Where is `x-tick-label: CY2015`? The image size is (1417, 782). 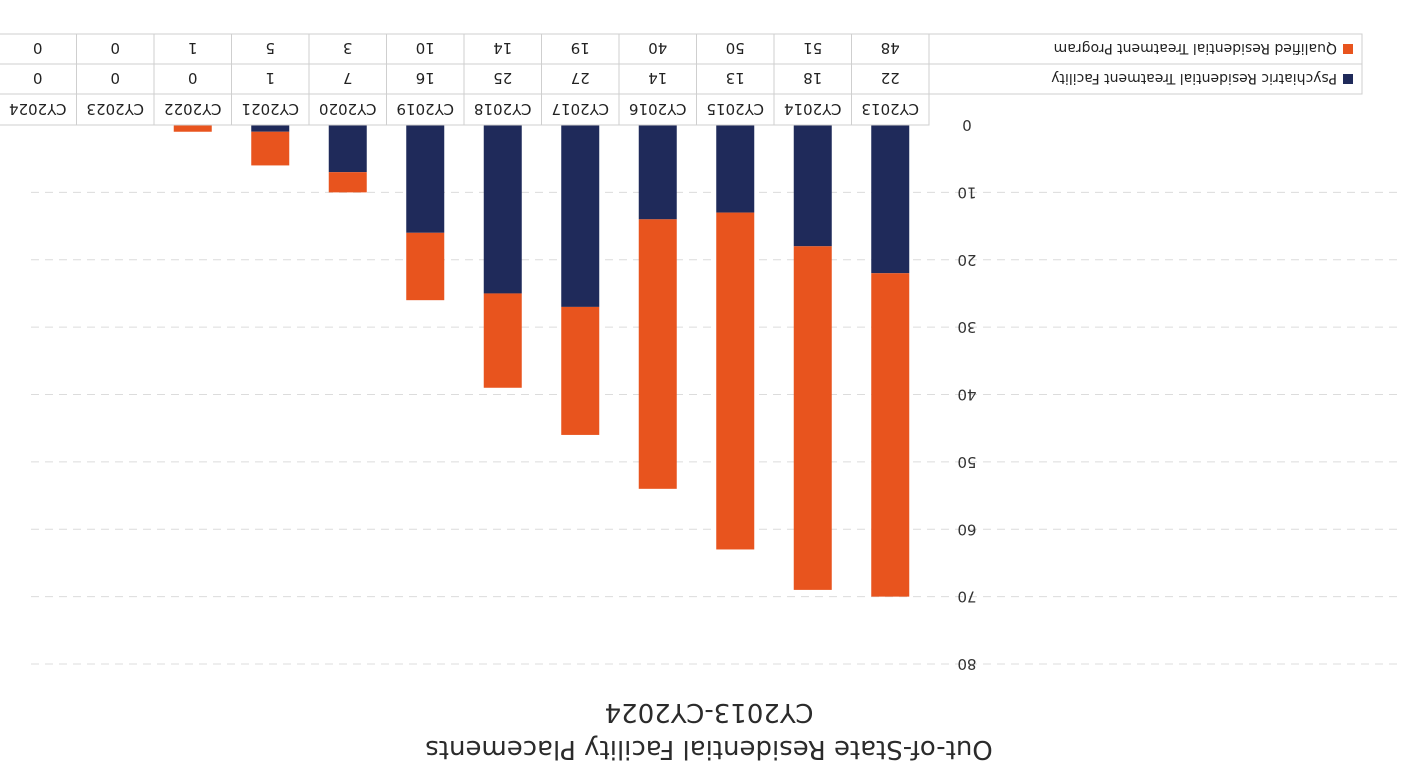 x-tick-label: CY2015 is located at coordinates (735, 109).